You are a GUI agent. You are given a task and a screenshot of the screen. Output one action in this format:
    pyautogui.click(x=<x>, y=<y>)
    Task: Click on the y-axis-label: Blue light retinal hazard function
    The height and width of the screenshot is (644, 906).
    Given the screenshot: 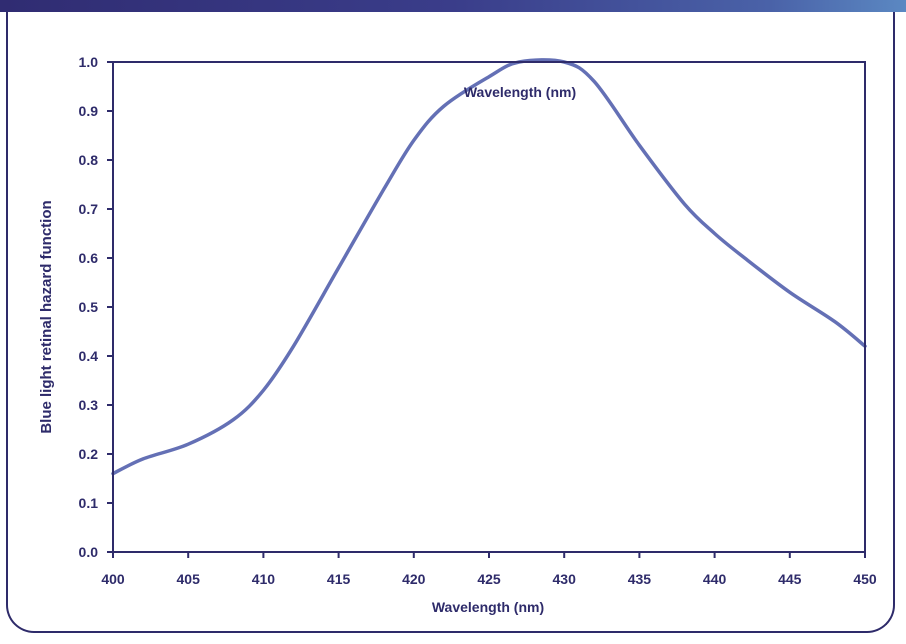 What is the action you would take?
    pyautogui.click(x=46, y=316)
    